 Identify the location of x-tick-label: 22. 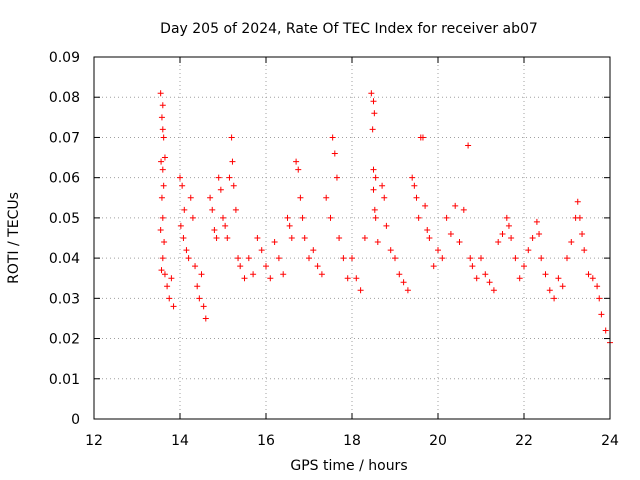
(524, 441).